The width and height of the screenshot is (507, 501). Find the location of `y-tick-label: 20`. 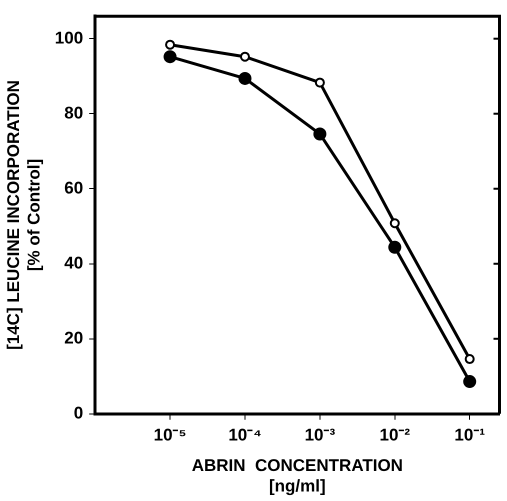

y-tick-label: 20 is located at coordinates (74, 338).